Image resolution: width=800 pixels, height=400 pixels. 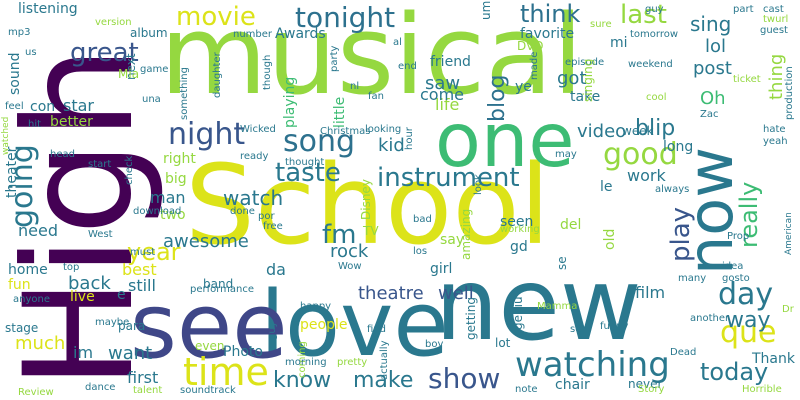 What do you see at coordinates (290, 102) in the screenshot?
I see `cloud-word: playing` at bounding box center [290, 102].